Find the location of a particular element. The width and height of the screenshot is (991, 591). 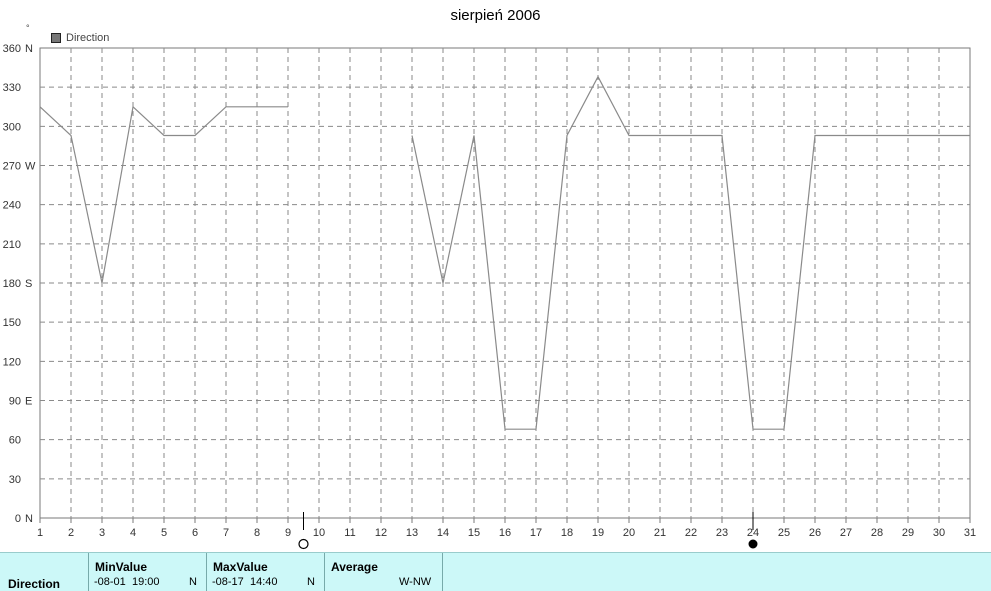

x-tick-label: 31 is located at coordinates (970, 533).